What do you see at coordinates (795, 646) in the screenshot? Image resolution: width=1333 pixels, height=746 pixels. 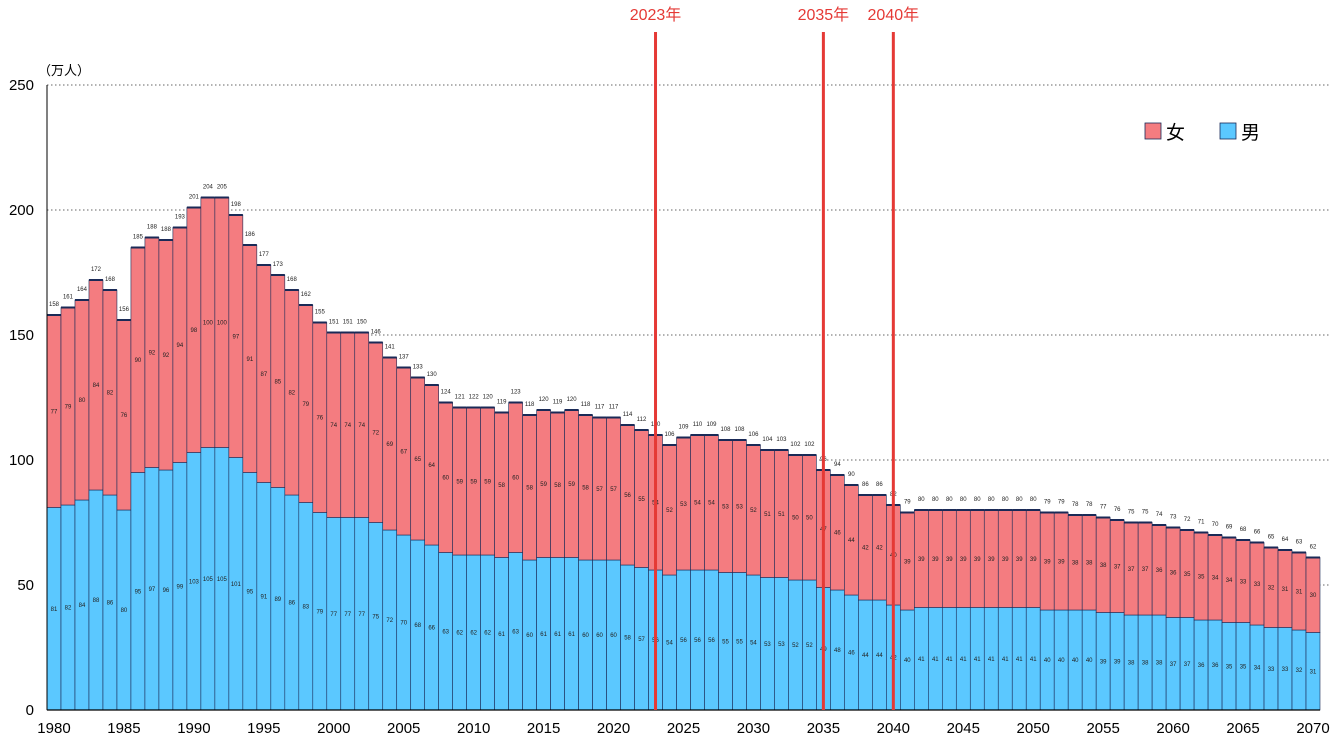 I see `data-label-male: 52` at bounding box center [795, 646].